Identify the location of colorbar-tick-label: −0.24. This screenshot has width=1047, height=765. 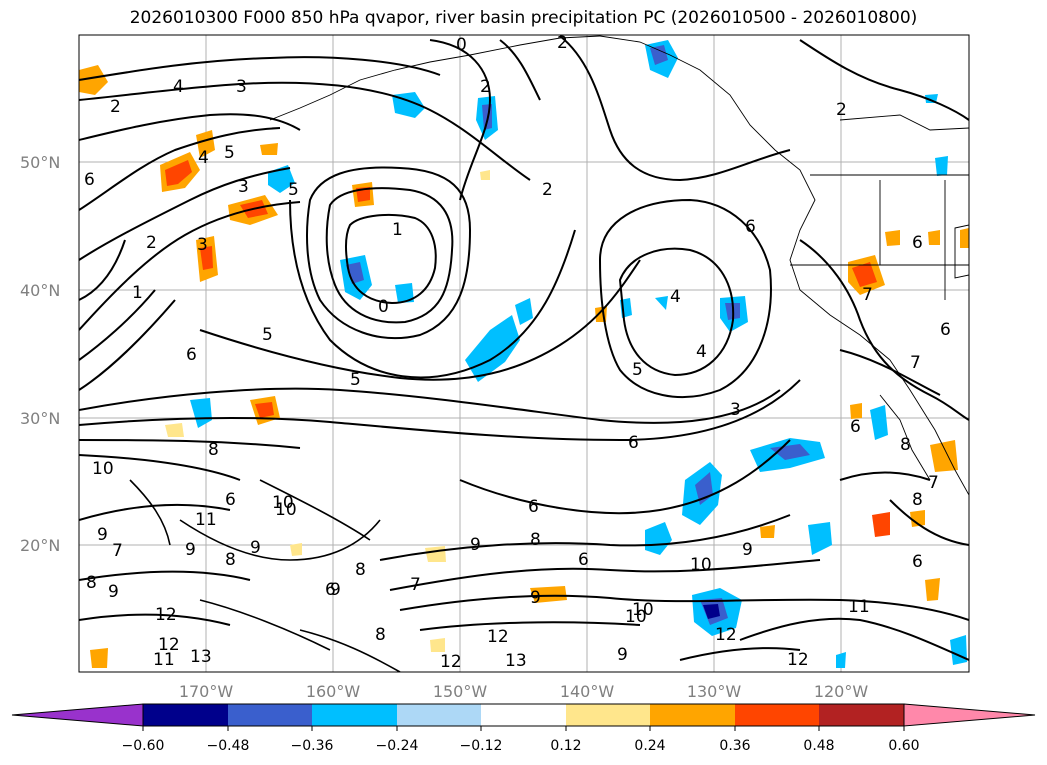
(397, 746).